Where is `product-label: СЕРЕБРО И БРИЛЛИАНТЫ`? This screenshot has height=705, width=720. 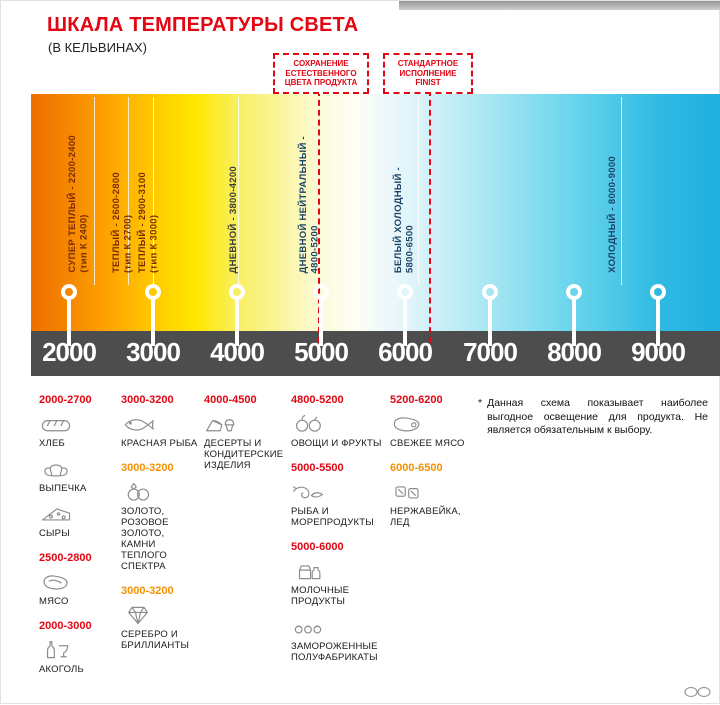 product-label: СЕРЕБРО И БРИЛЛИАНТЫ is located at coordinates (155, 640).